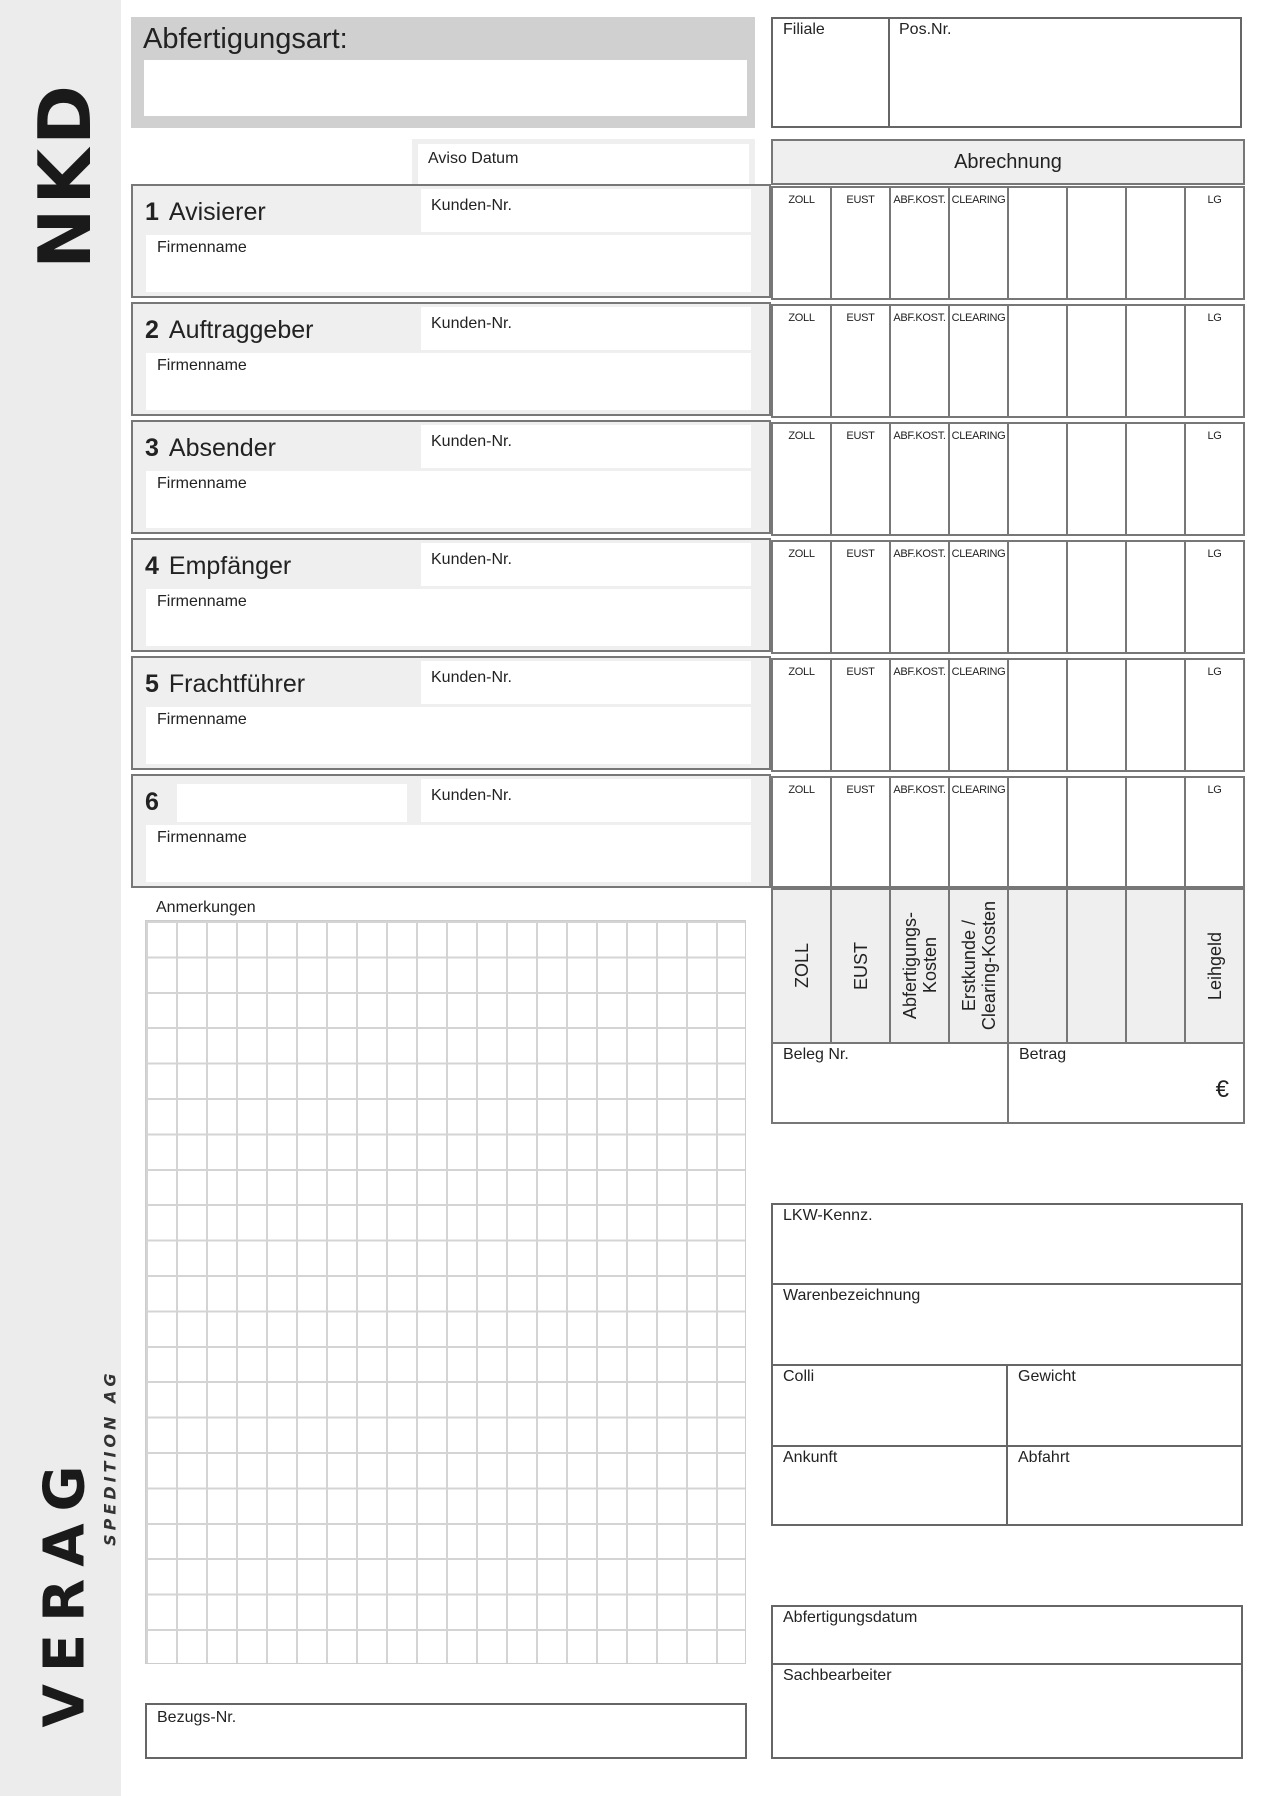  What do you see at coordinates (860, 965) in the screenshot?
I see `cost-column-label: EUST` at bounding box center [860, 965].